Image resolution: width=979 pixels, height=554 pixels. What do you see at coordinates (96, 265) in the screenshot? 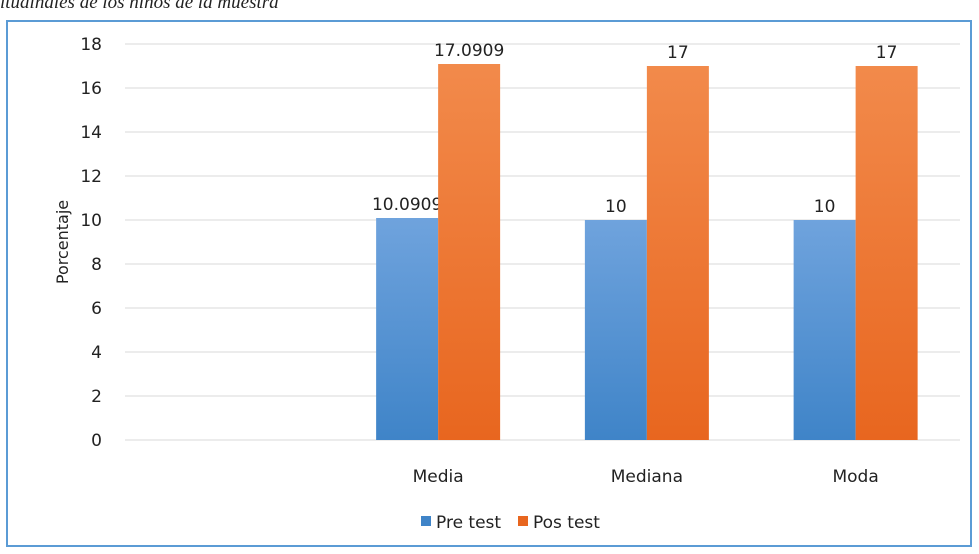
I see `y-tick-label: 8` at bounding box center [96, 265].